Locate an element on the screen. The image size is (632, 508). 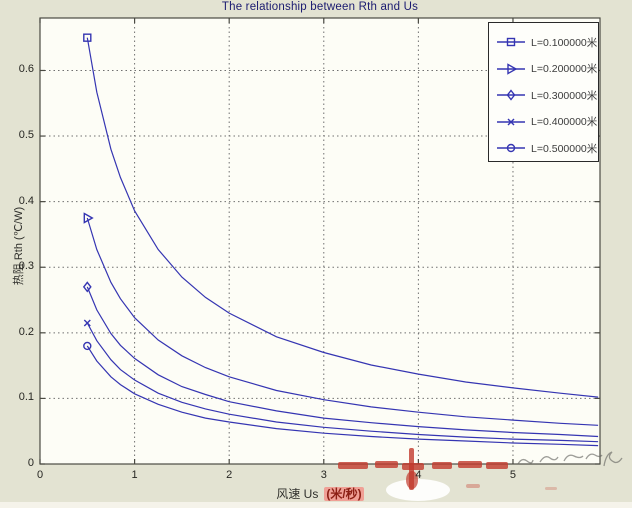
legend-label: L=0.100000米 is located at coordinates (564, 42).